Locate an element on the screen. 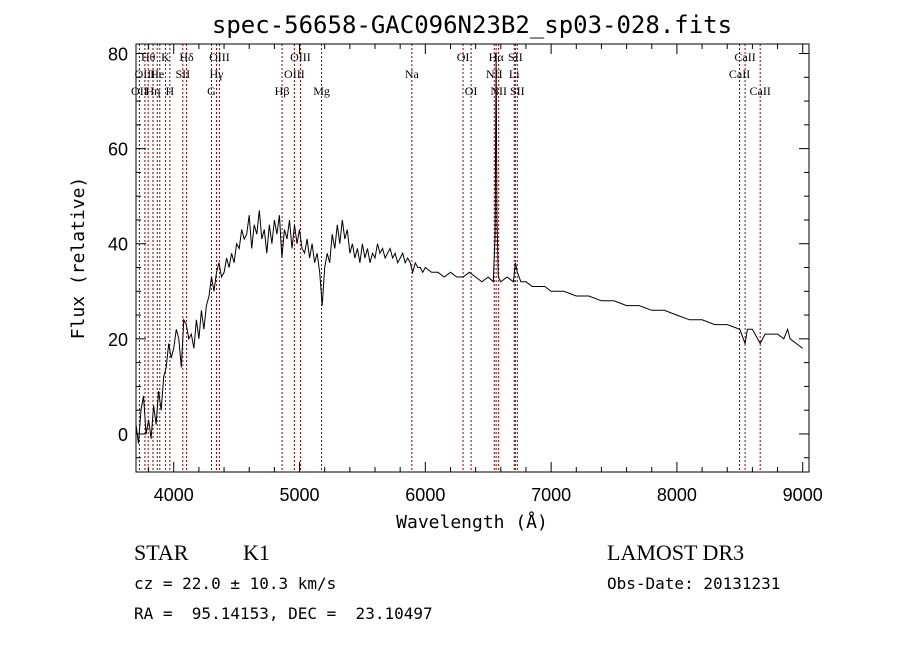  observation-date: Obs-Date: 20131231 is located at coordinates (694, 583).